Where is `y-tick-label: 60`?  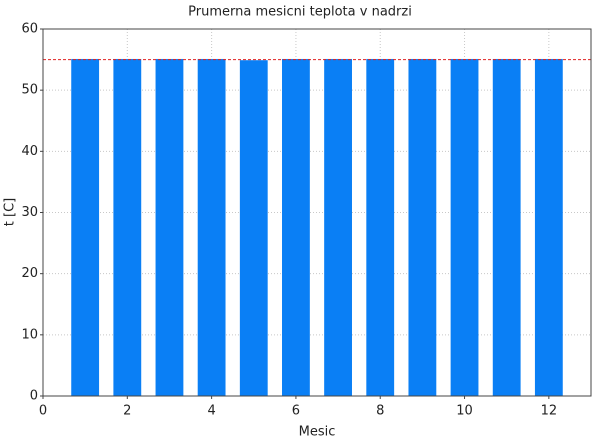 y-tick-label: 60 is located at coordinates (29, 29).